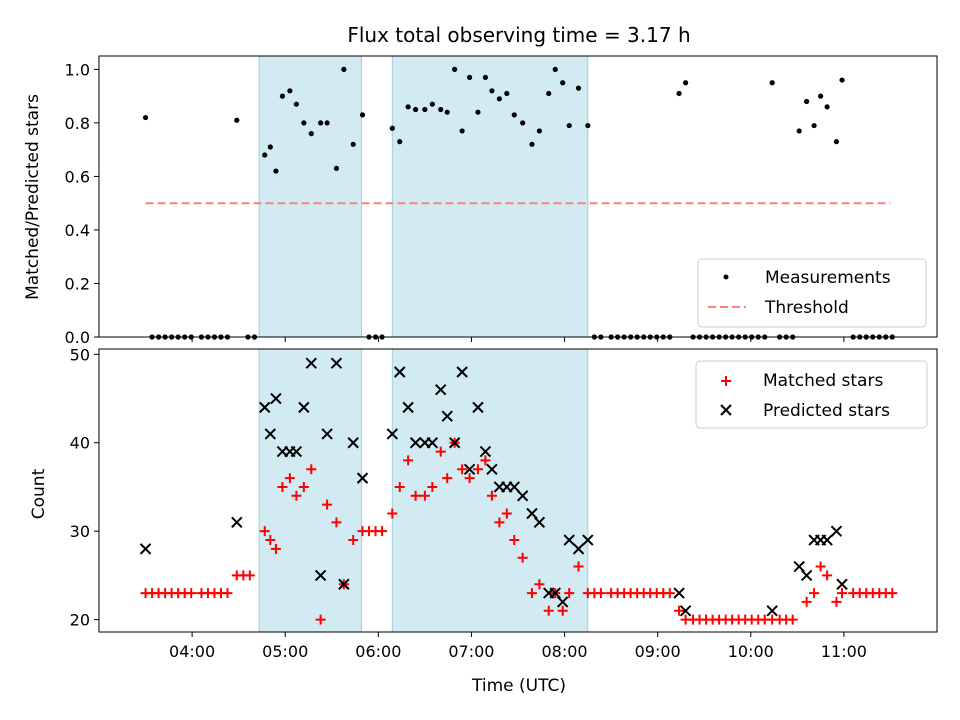  I want to click on x-tick-label: 11:00, so click(844, 651).